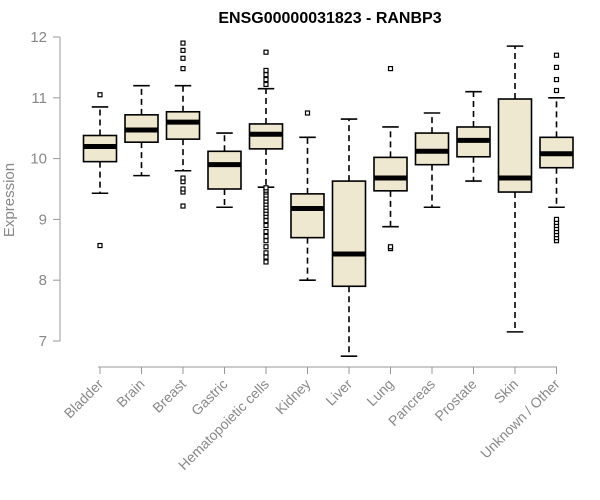  Describe the element at coordinates (293, 397) in the screenshot. I see `x-tick-label: Kidney` at that location.